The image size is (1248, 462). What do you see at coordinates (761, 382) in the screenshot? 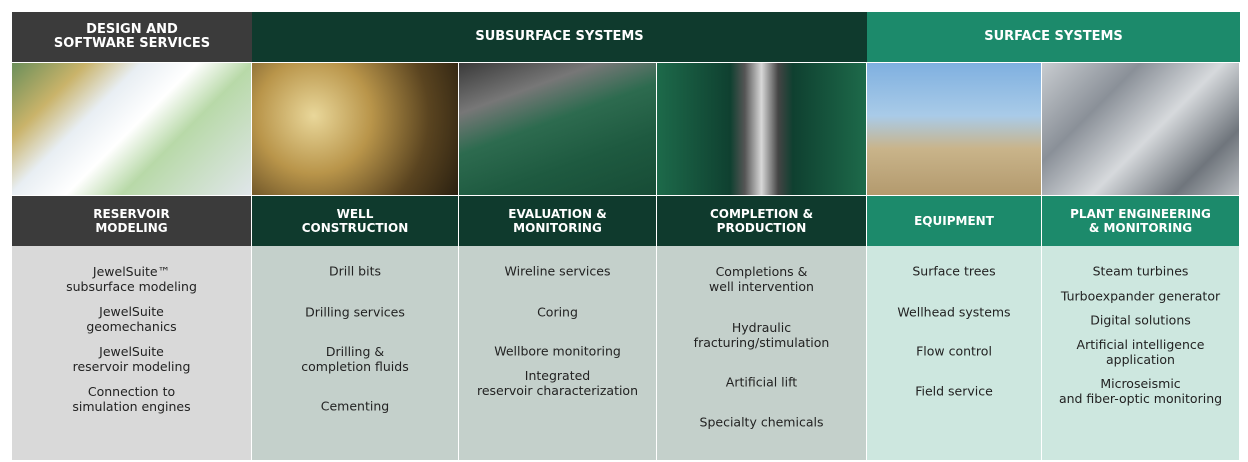
I see `list-item: Artificial lift` at bounding box center [761, 382].